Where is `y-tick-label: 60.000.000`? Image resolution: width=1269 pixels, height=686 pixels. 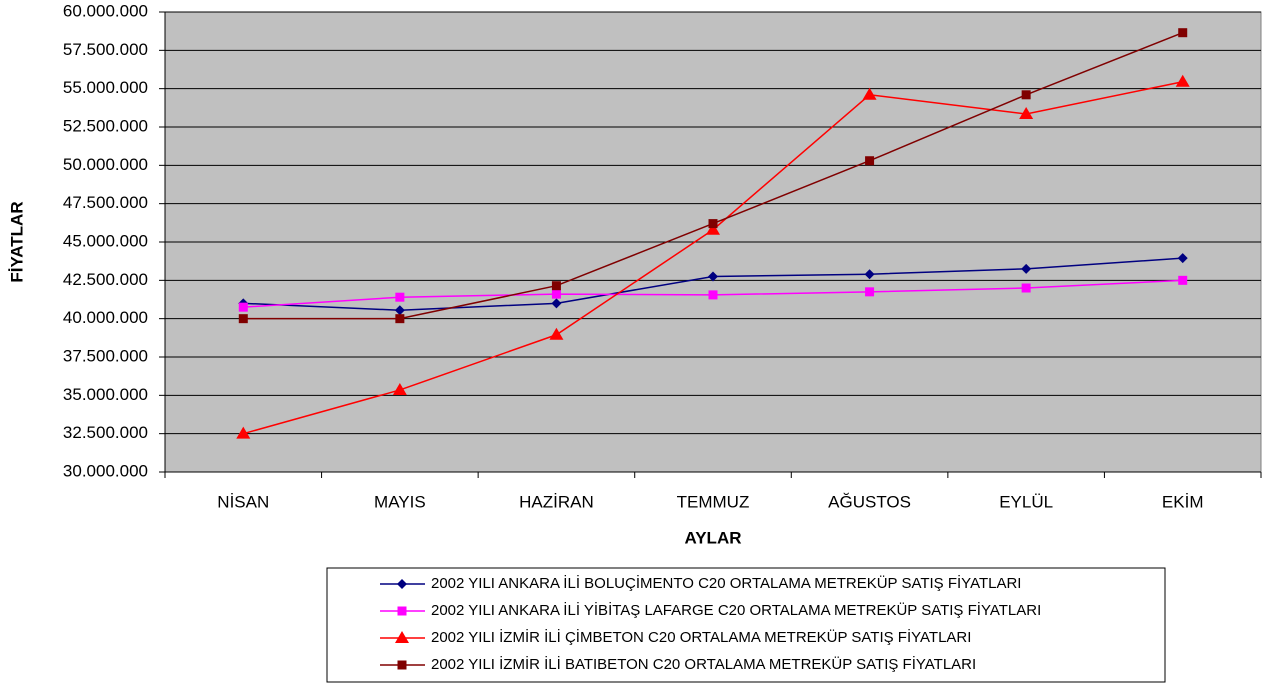
y-tick-label: 60.000.000 is located at coordinates (105, 10).